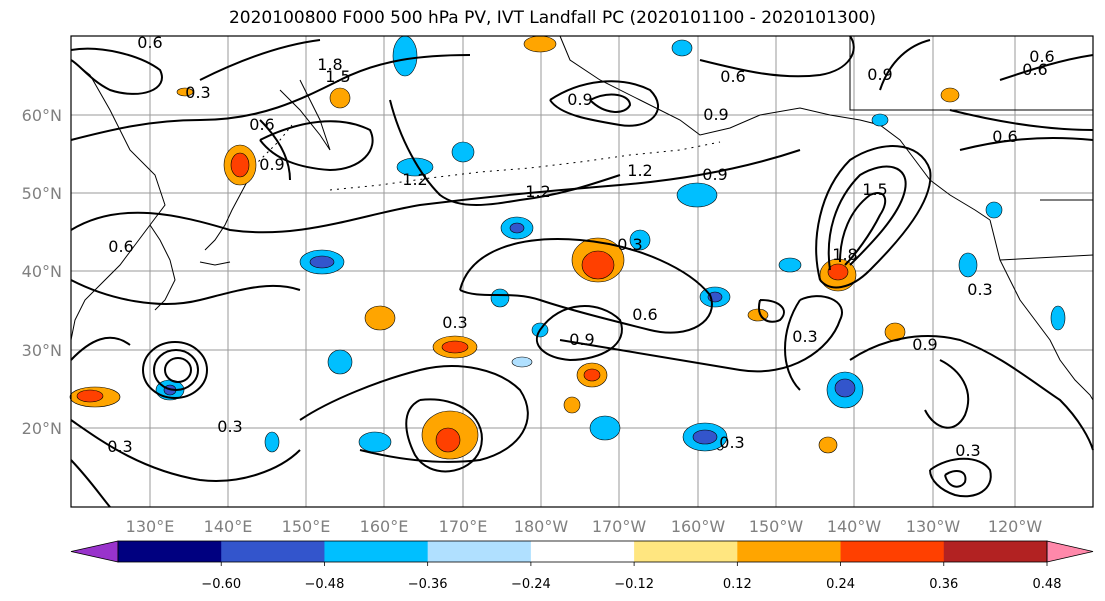 This screenshot has width=1105, height=601. What do you see at coordinates (840, 584) in the screenshot?
I see `colorbar-tick-label: 0.24` at bounding box center [840, 584].